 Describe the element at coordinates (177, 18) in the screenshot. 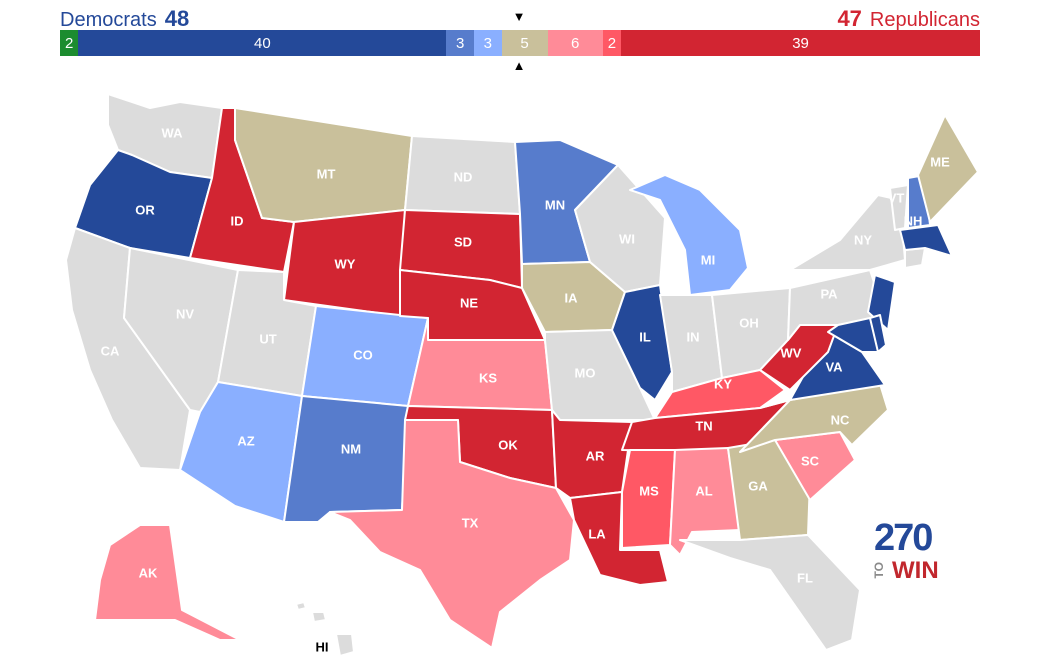

I see `democrats-seat-count: 48` at that location.